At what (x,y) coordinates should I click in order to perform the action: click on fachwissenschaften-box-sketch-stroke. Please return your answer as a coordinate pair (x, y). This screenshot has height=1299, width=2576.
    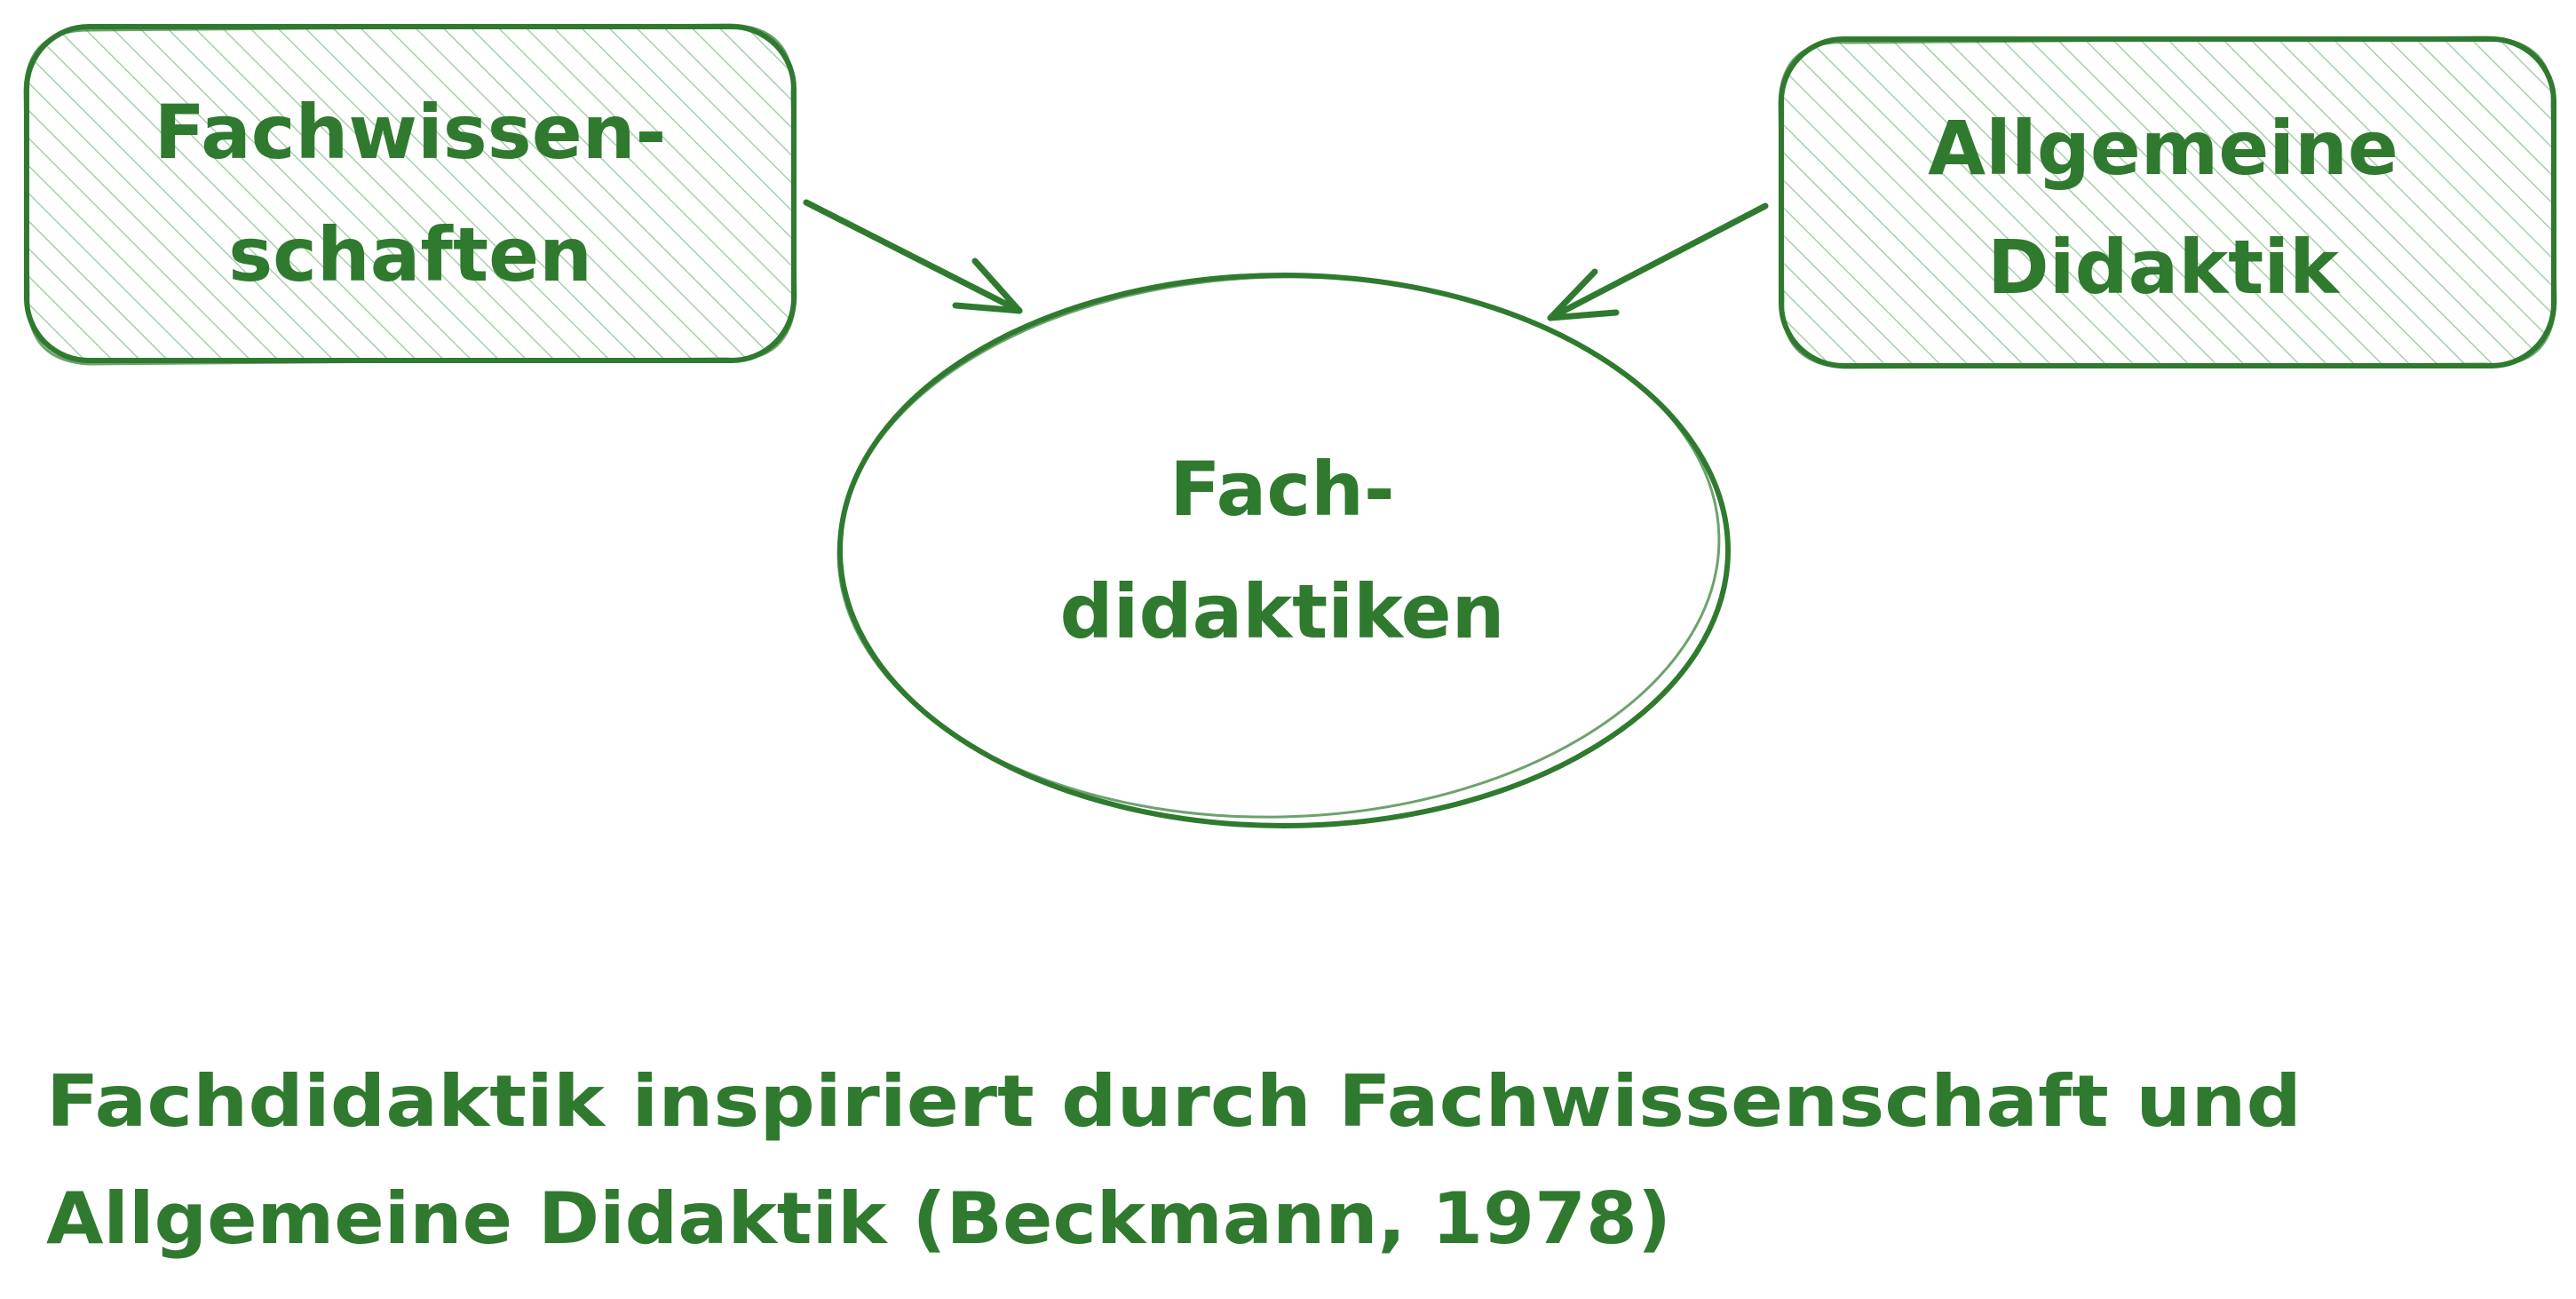
    Looking at the image, I should click on (410, 194).